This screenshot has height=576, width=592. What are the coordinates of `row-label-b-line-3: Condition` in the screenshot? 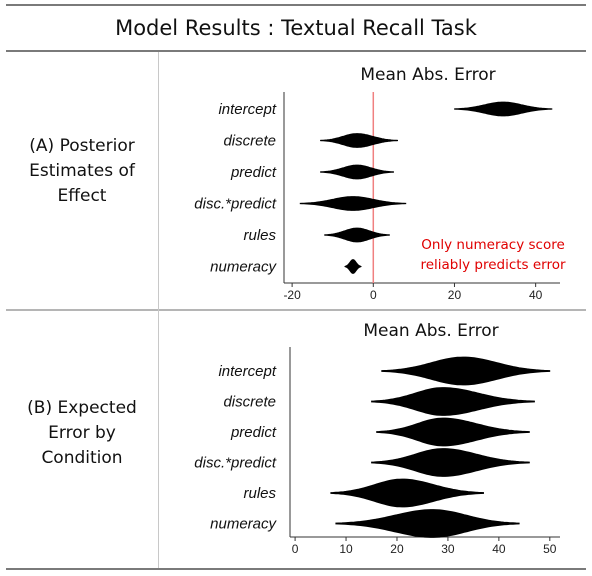 It's located at (82, 458).